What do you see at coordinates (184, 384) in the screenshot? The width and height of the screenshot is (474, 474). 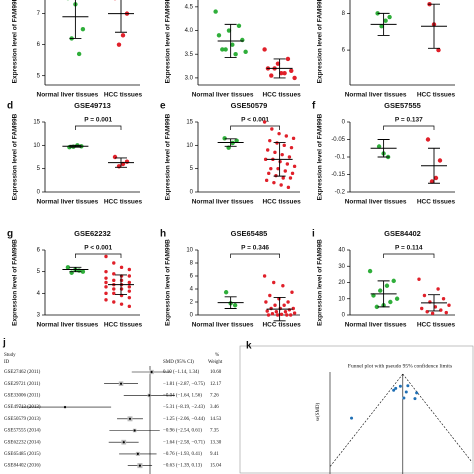 I see `smd-label: −1.81 (−2.87, −0.75)` at bounding box center [184, 384].